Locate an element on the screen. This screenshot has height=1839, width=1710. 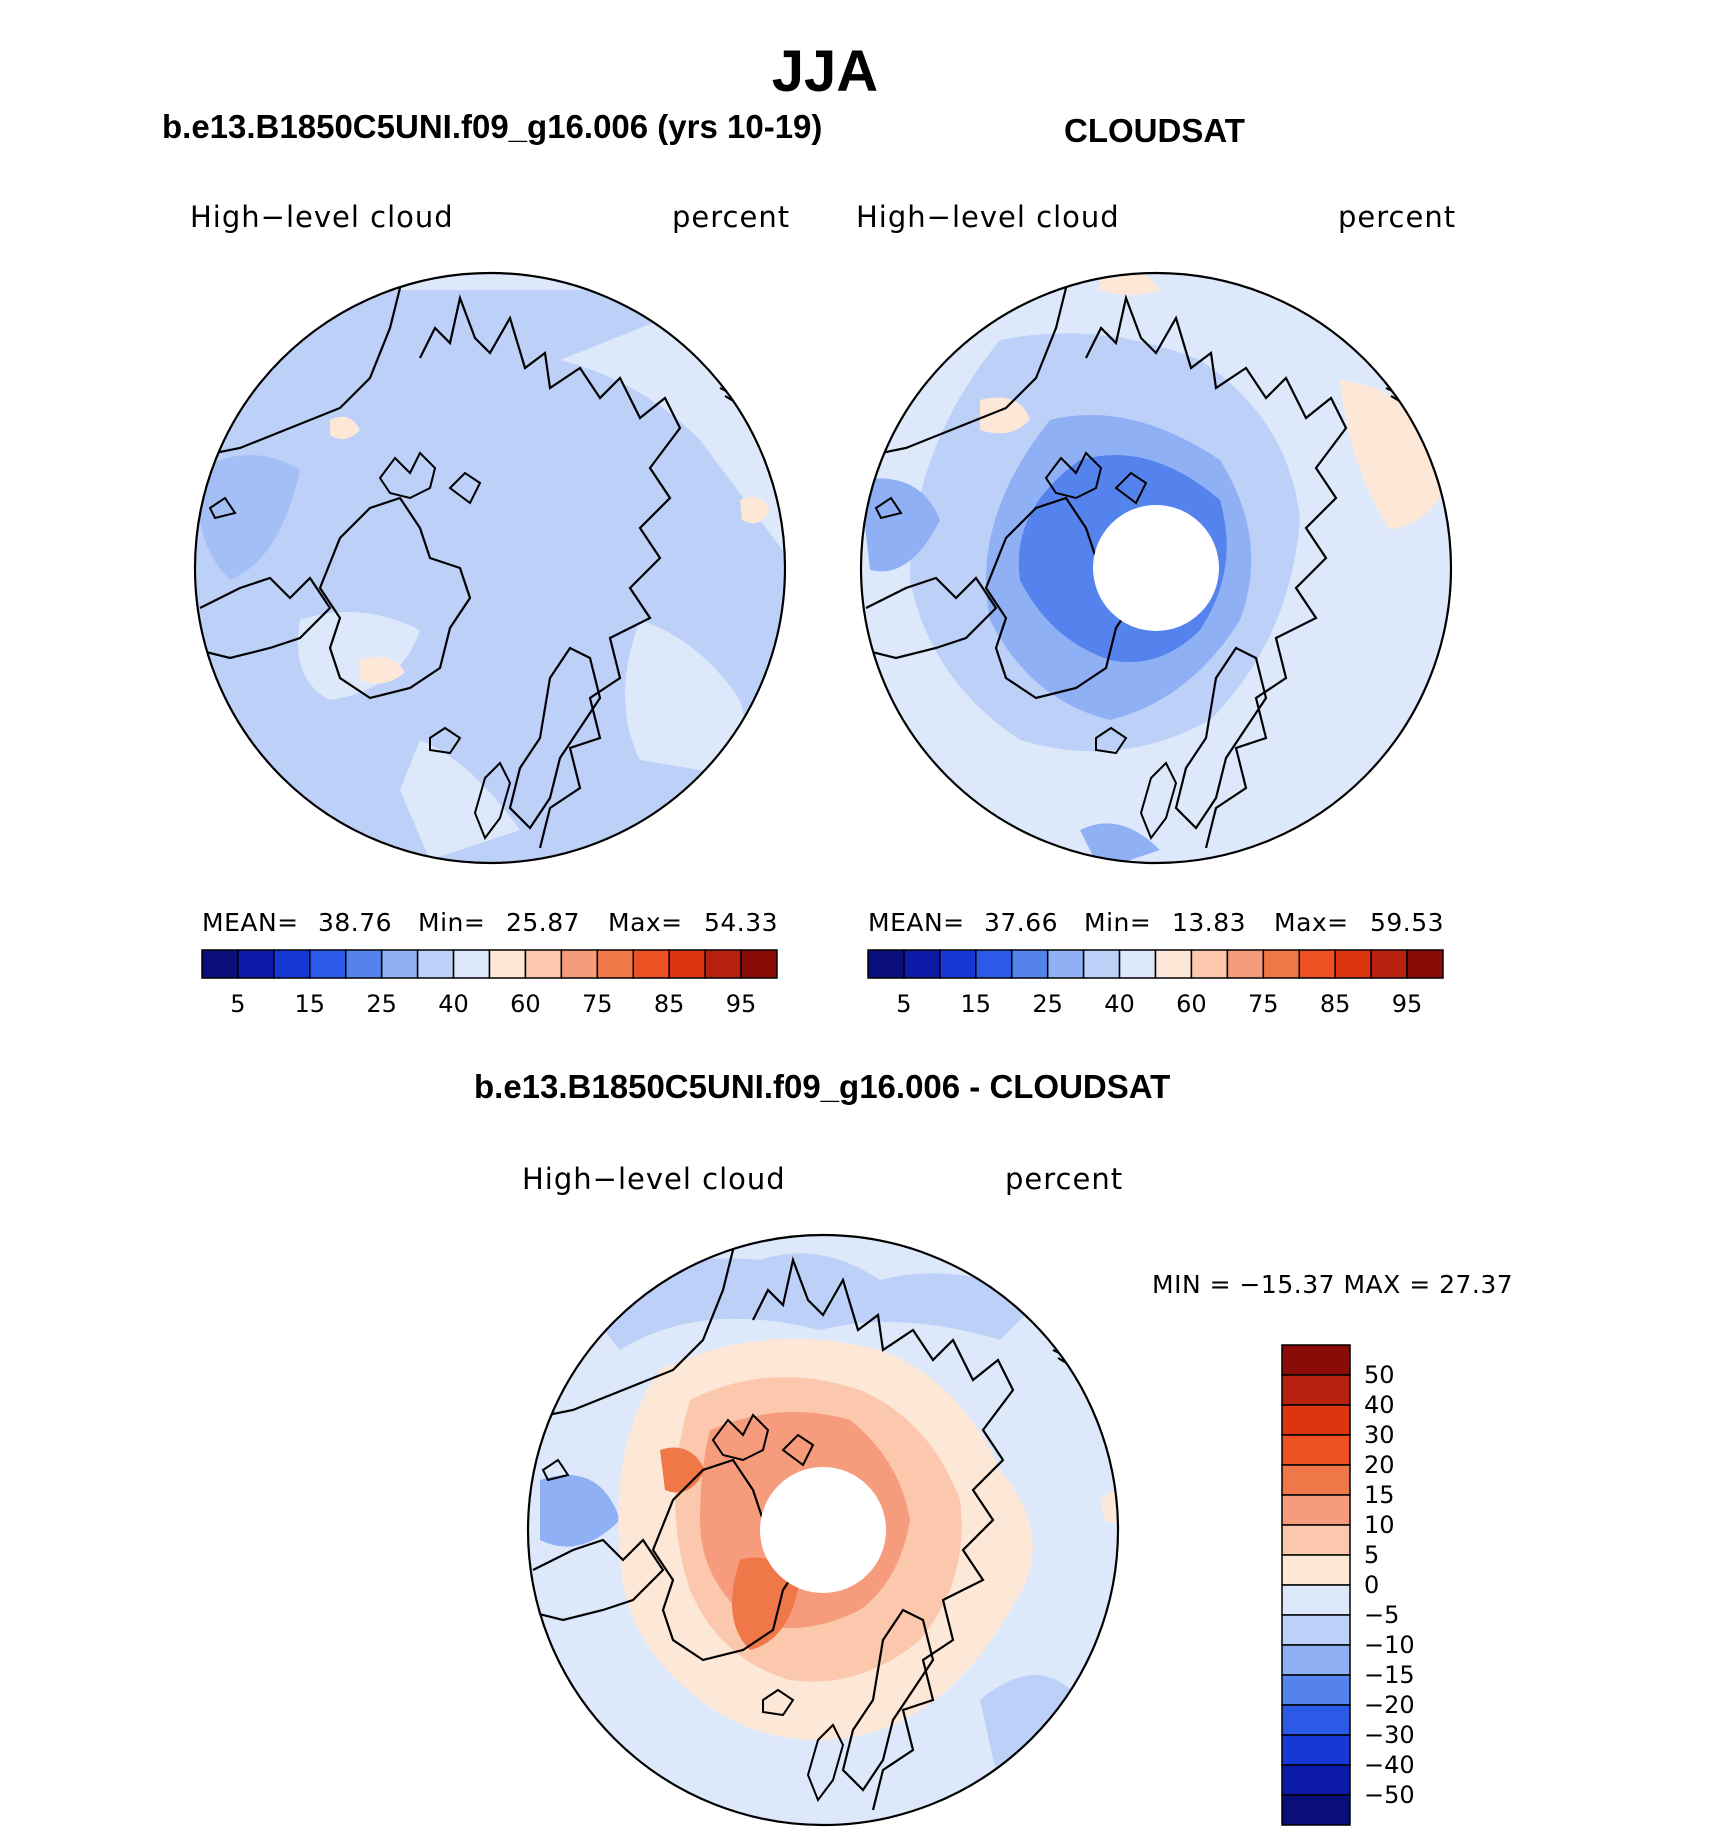
model-mean-value: 38.76 is located at coordinates (355, 922).